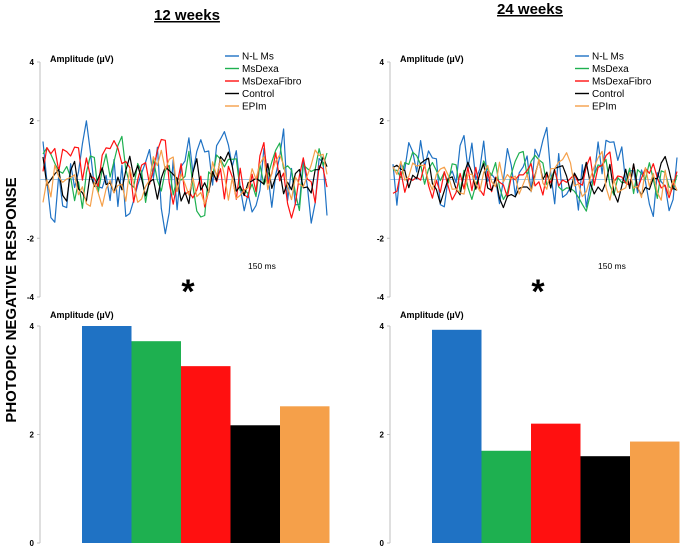 This screenshot has width=685, height=549. I want to click on trace-control, so click(185, 178).